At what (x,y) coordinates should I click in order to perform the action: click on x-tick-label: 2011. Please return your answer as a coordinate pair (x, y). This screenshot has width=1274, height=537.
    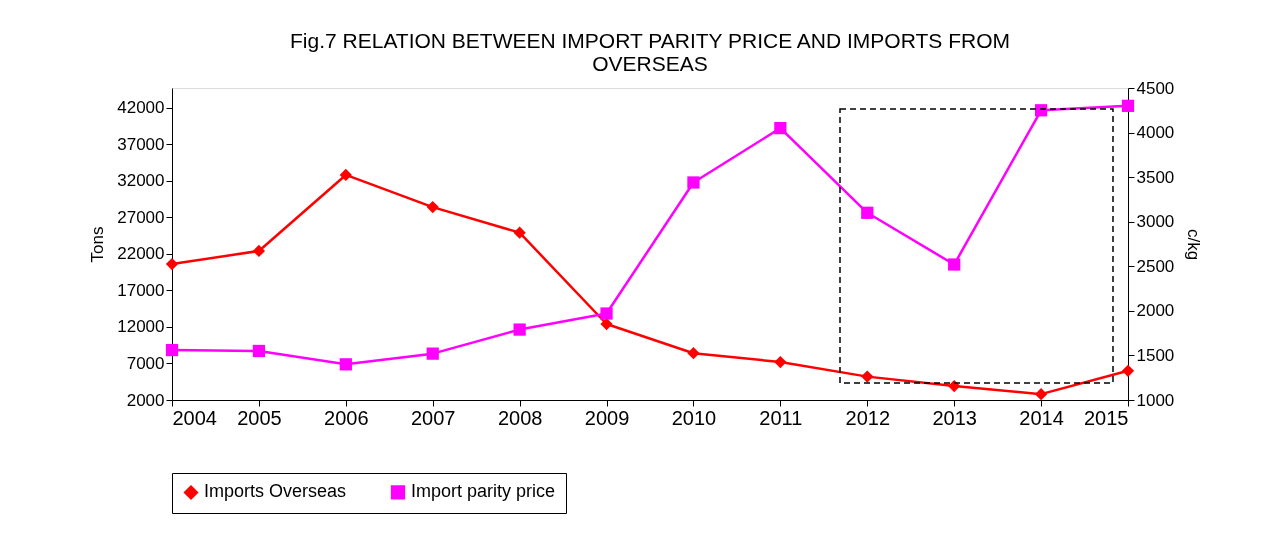
    Looking at the image, I should click on (781, 417).